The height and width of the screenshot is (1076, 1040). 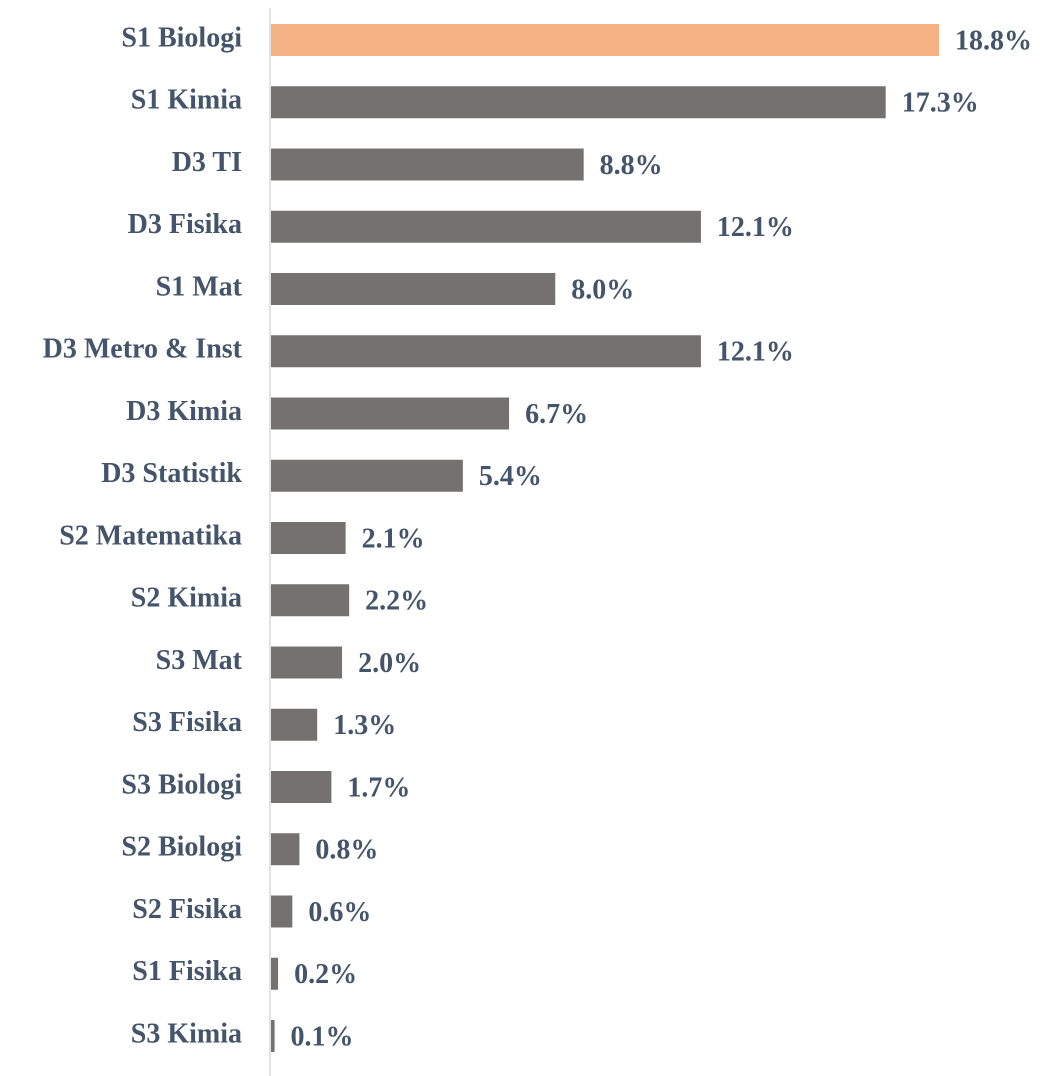 I want to click on value-label: 8.0%, so click(x=602, y=289).